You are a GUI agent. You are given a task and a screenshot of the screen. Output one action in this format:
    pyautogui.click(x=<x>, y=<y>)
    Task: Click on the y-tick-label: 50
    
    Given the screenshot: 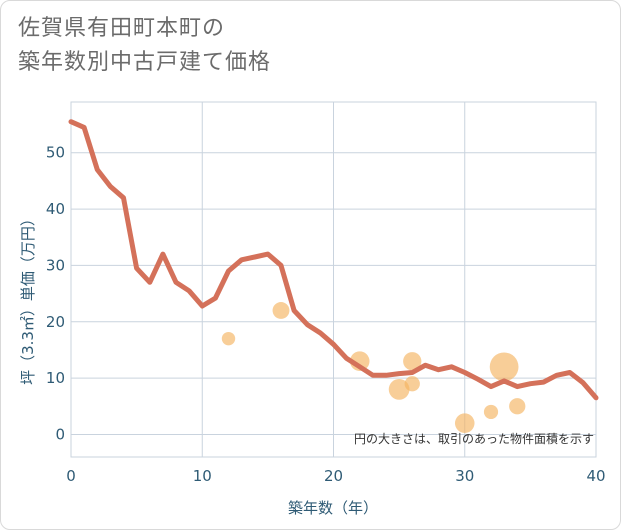 What is the action you would take?
    pyautogui.click(x=55, y=153)
    